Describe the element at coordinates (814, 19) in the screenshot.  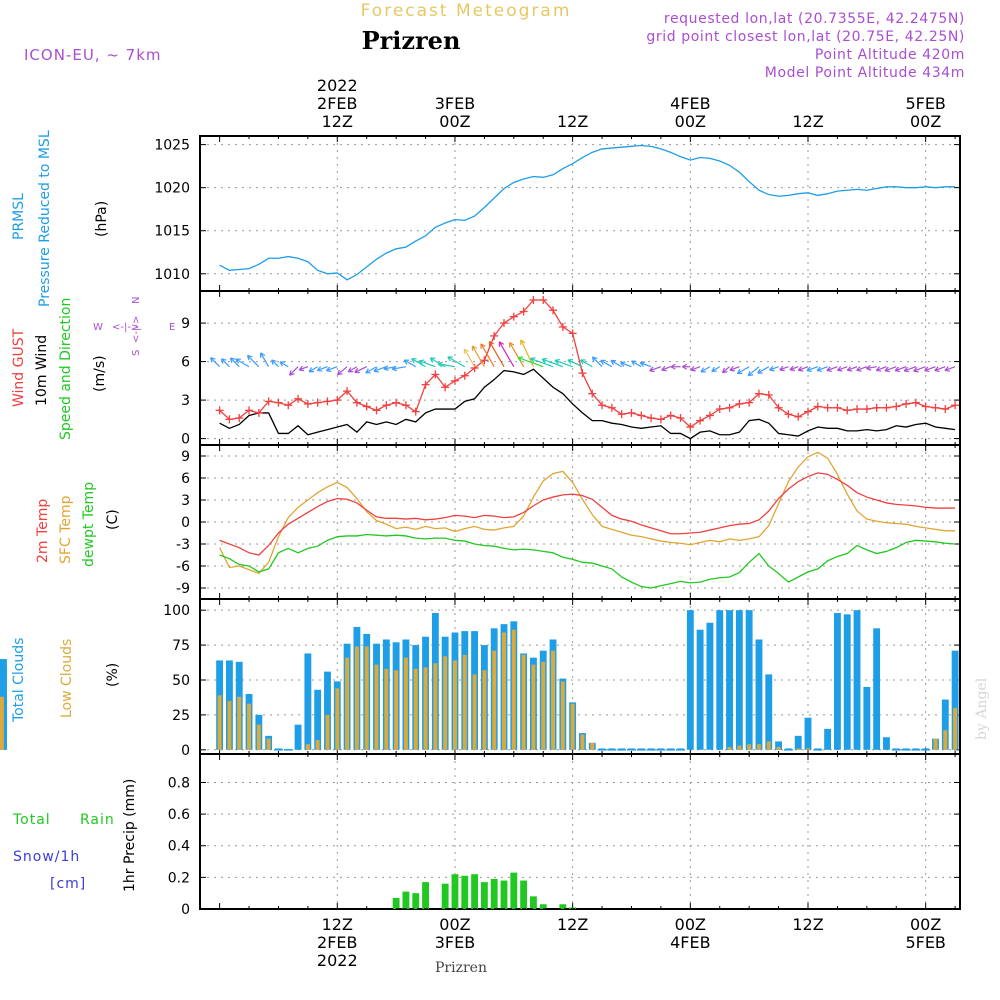
I see `header-info-1: requested lon,lat (20.7355E, 42.2475N)` at that location.